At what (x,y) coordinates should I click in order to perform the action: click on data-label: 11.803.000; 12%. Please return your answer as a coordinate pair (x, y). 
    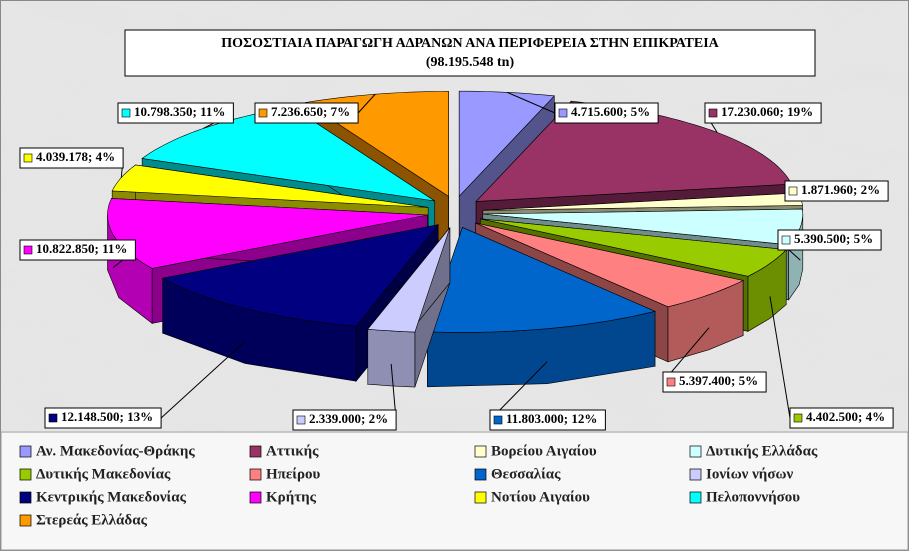
    Looking at the image, I should click on (551, 418).